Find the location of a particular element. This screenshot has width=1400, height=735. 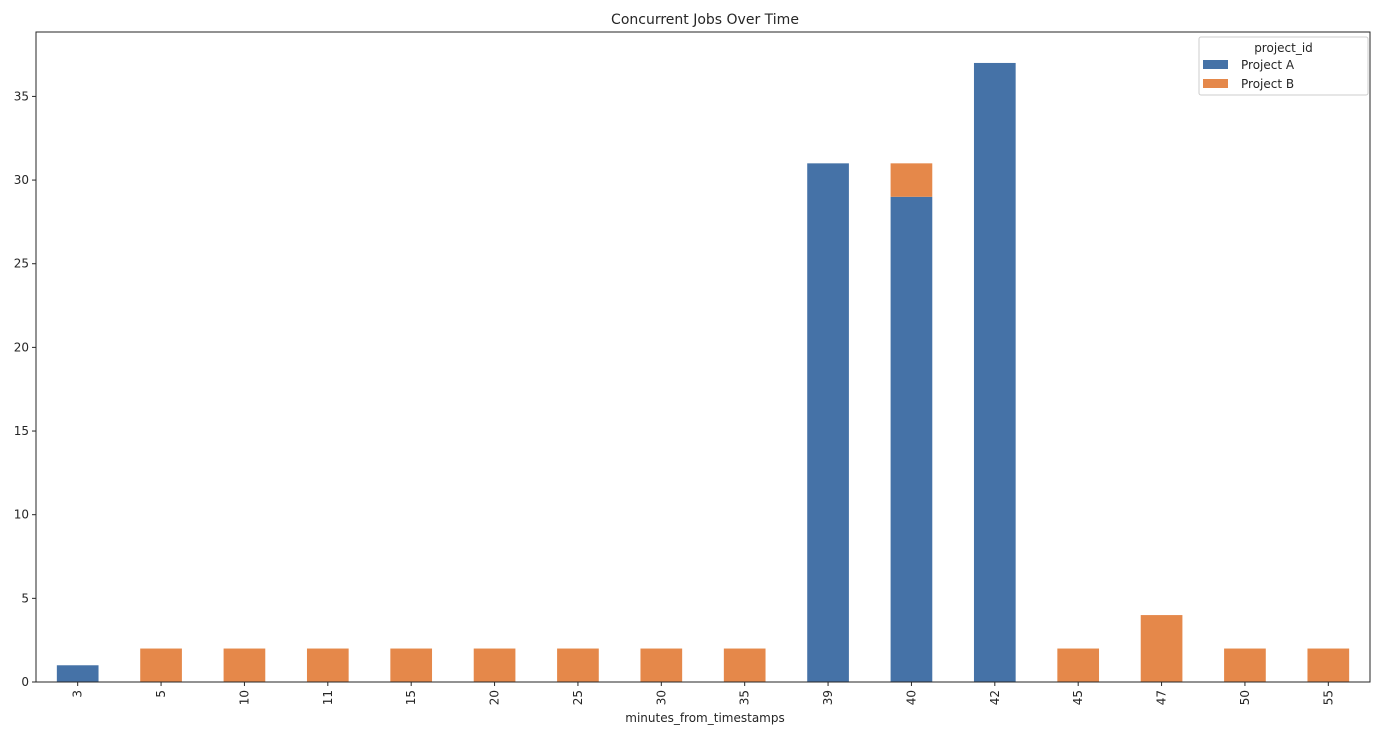

legend: project_id Project A Project B is located at coordinates (1283, 66).